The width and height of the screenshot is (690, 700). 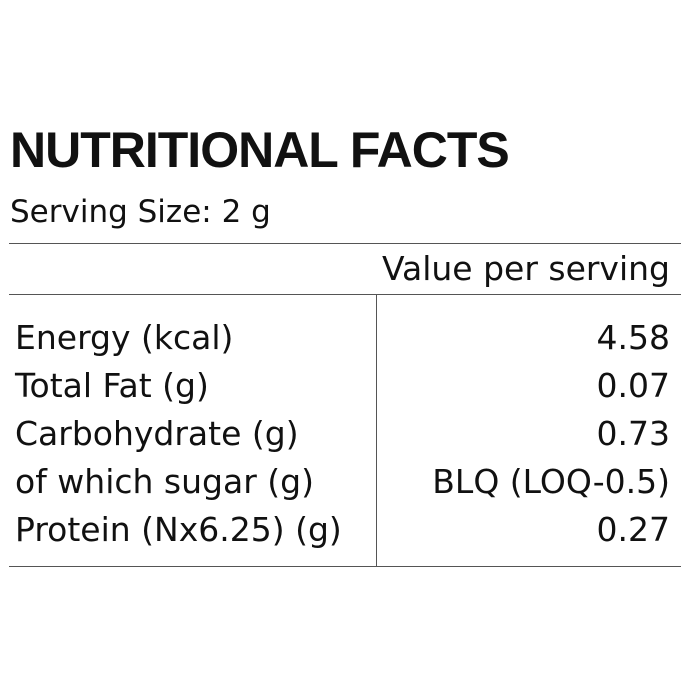 What do you see at coordinates (345, 482) in the screenshot?
I see `table-row: of which sugar (g) BLQ (LOQ-0.5)` at bounding box center [345, 482].